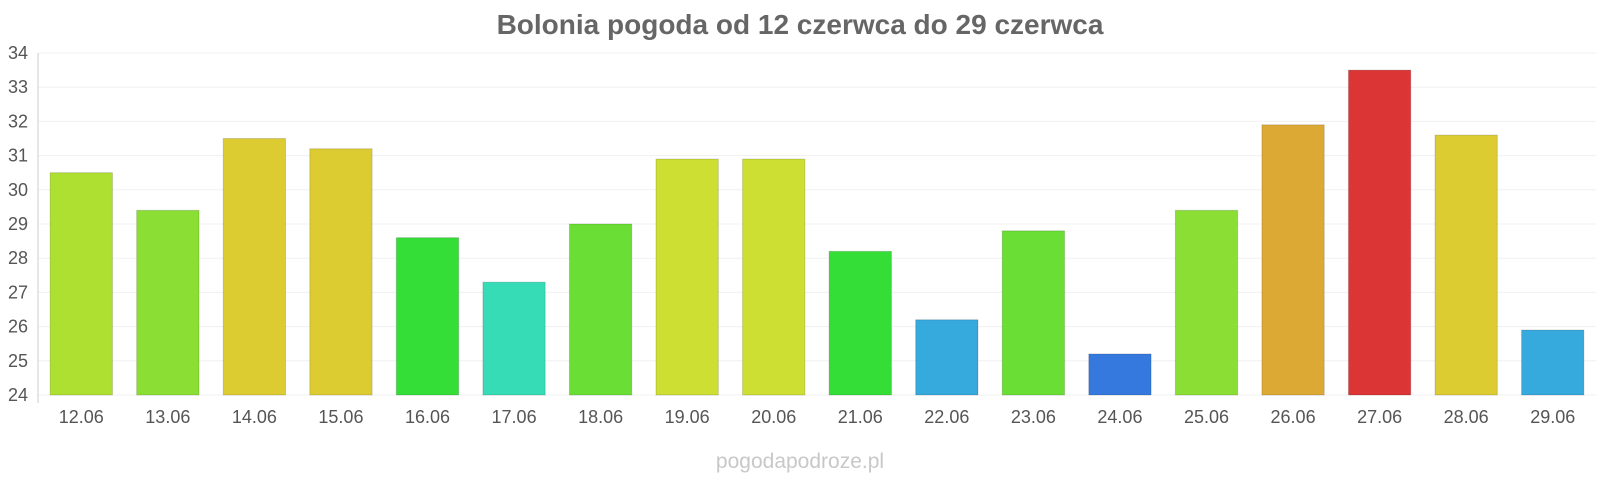 The width and height of the screenshot is (1600, 480). I want to click on bar-24.06, so click(1120, 374).